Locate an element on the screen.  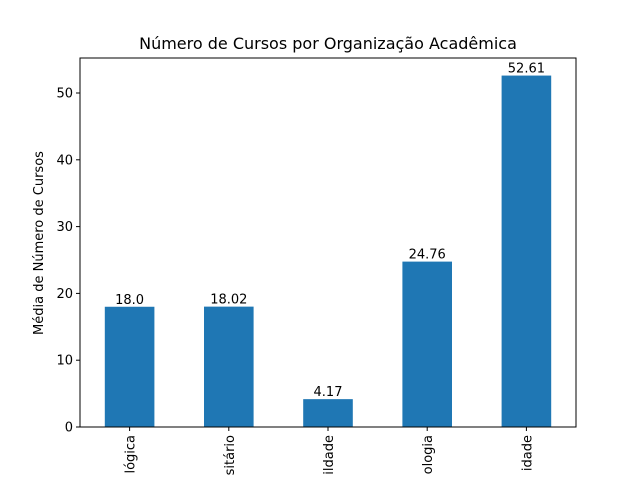
y-tick-label-4: 40 is located at coordinates (64, 160).